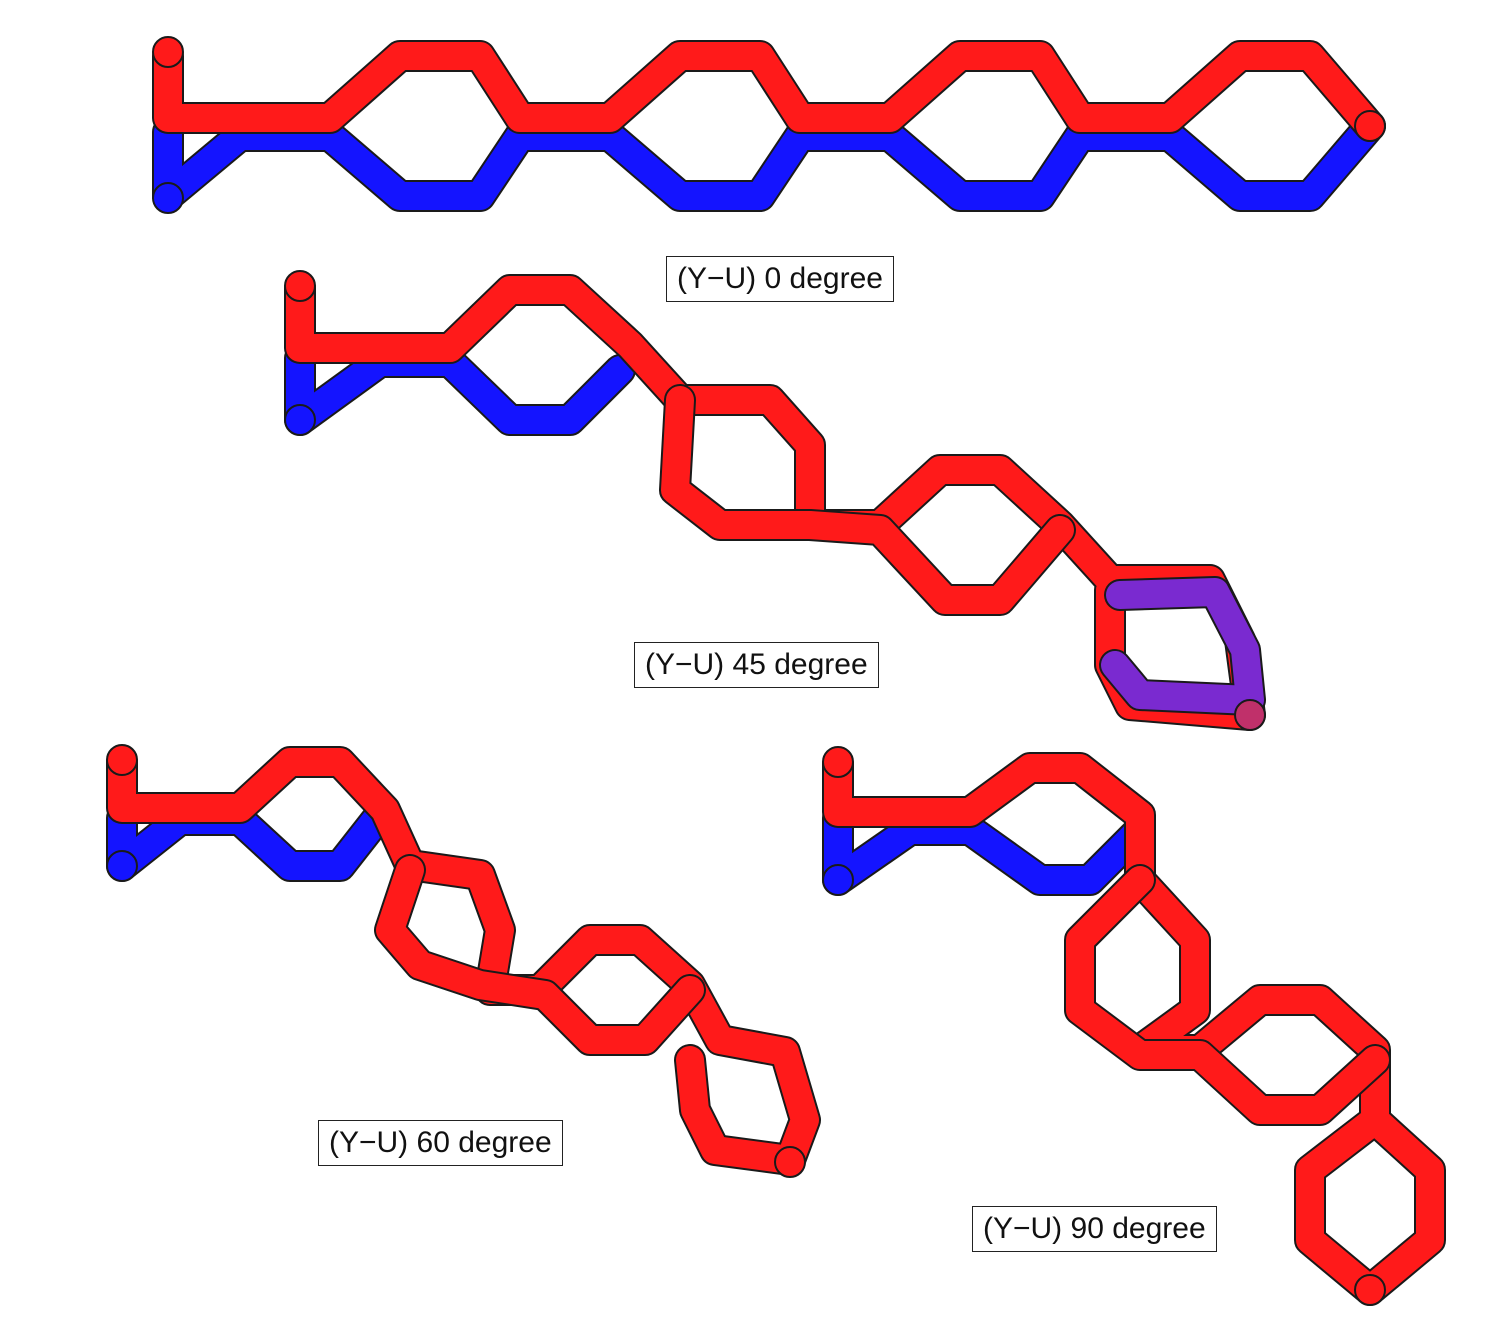  I want to click on chain-90-tip, so click(1370, 1290).